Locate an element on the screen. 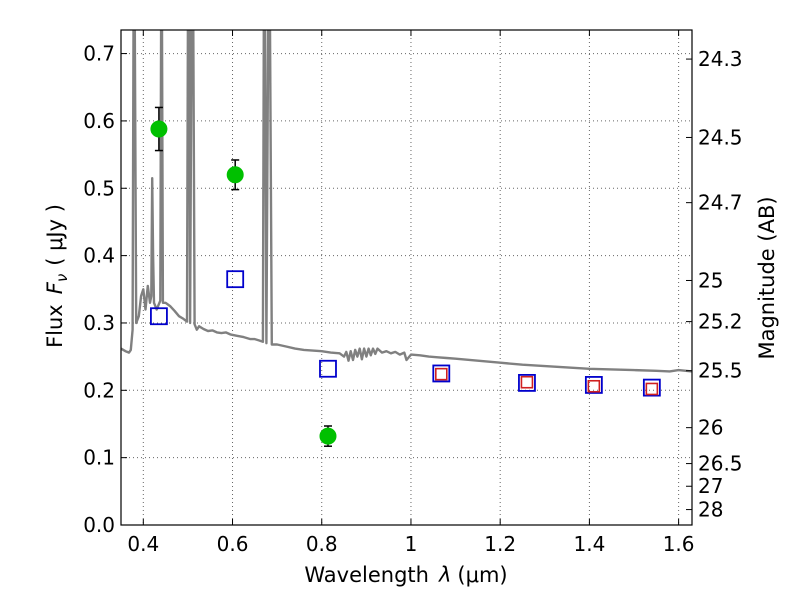 The width and height of the screenshot is (800, 600). x-tick-label: 1 is located at coordinates (411, 544).